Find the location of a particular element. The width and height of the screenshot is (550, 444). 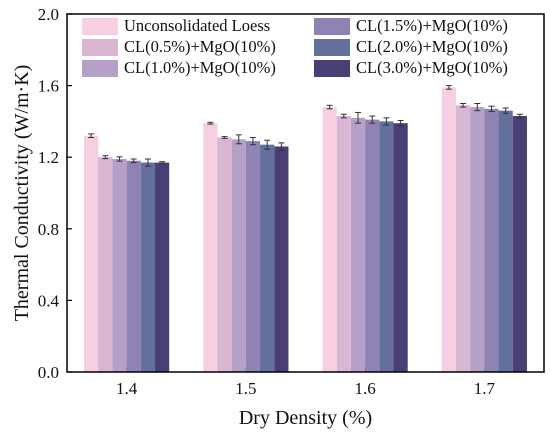

x-axis-label: Dry Density (%) is located at coordinates (305, 418).